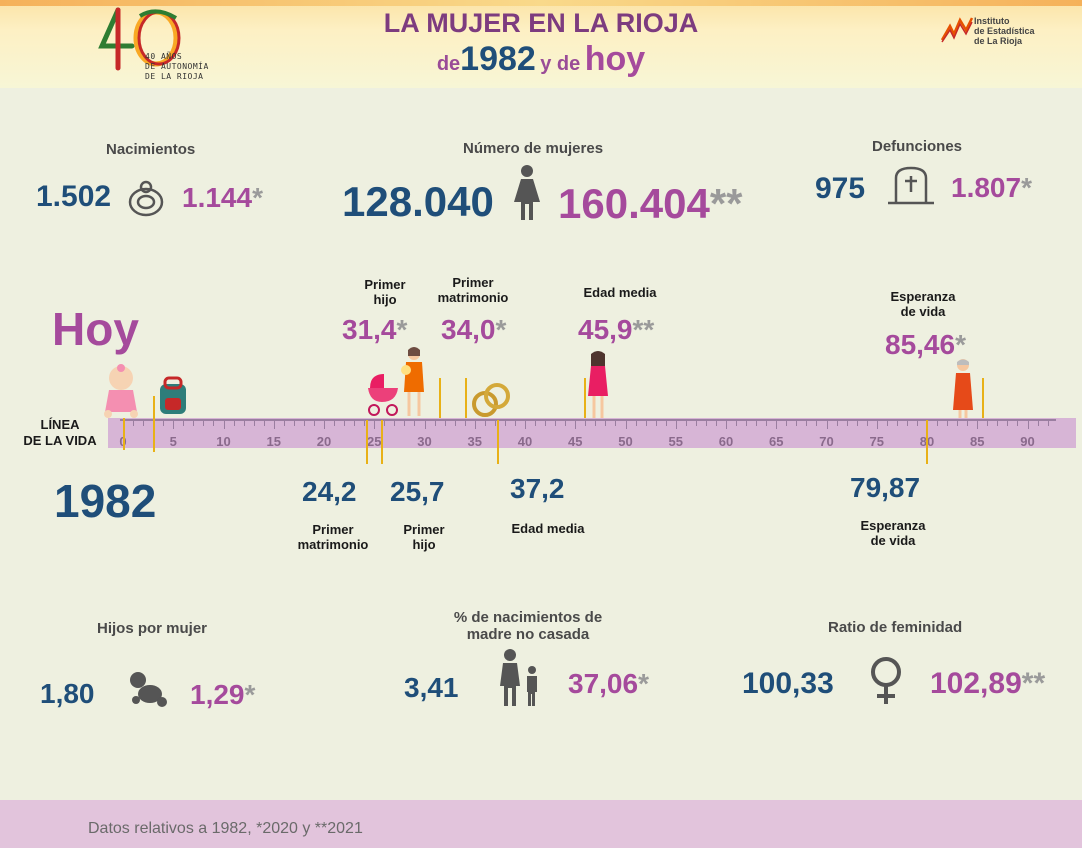 Image resolution: width=1082 pixels, height=848 pixels. What do you see at coordinates (923, 304) in the screenshot?
I see `hoy-life-expectancy-label: Esperanza de vida` at bounding box center [923, 304].